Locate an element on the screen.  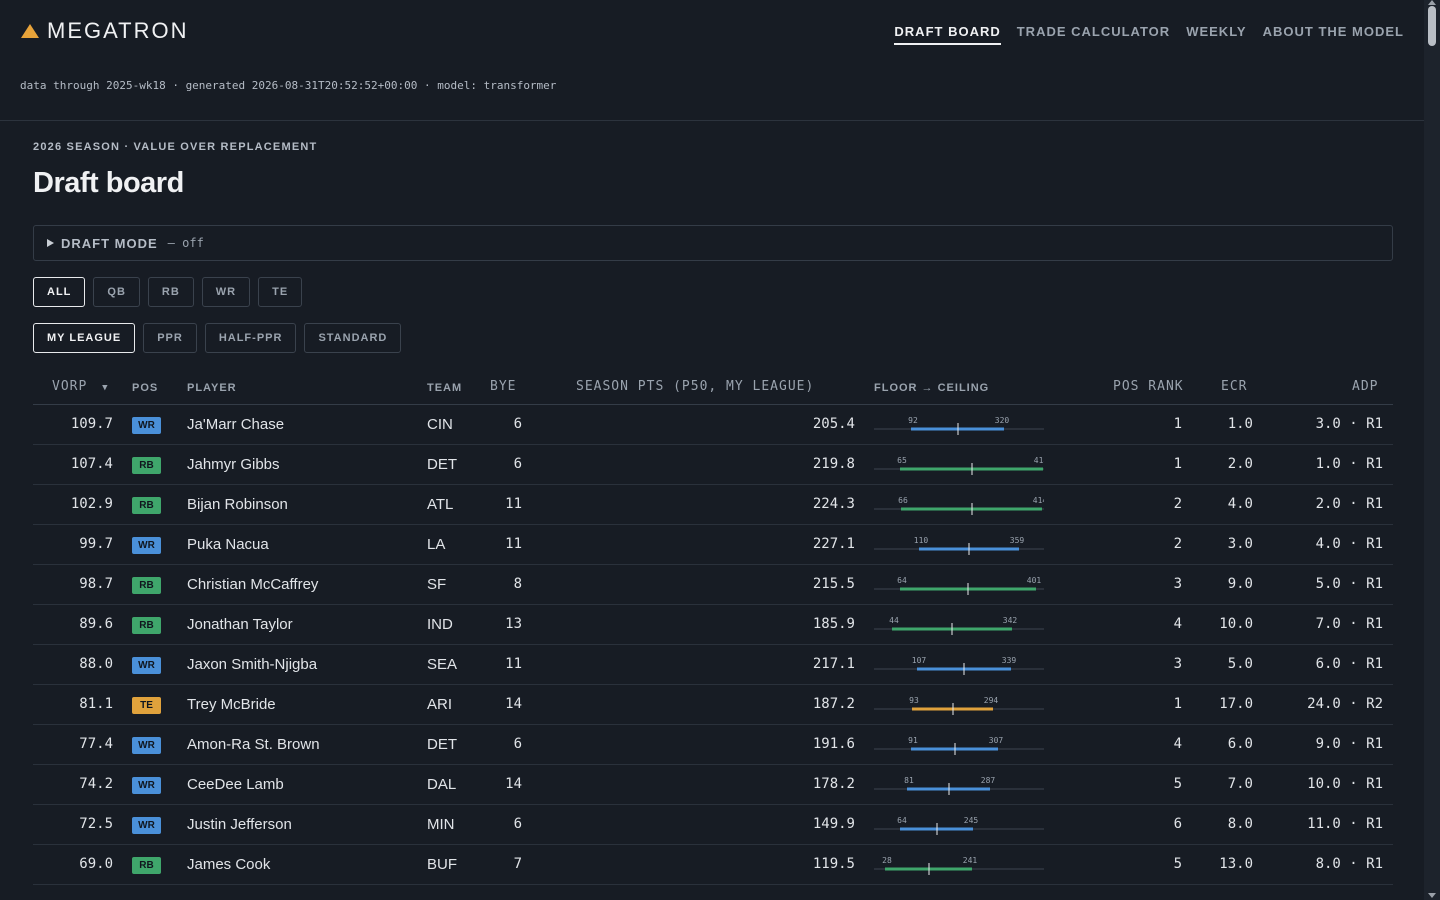
col-header-player: PLAYER is located at coordinates (212, 388).